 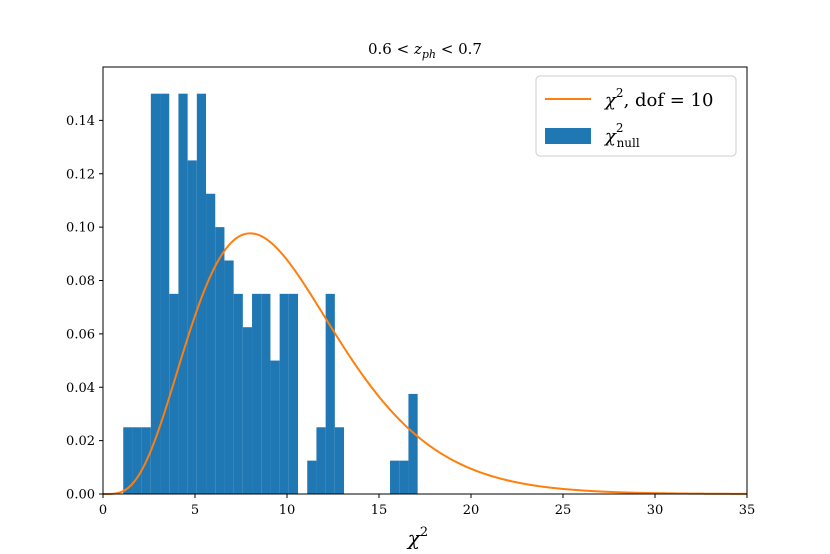 I want to click on title-sub: ph, so click(x=429, y=54).